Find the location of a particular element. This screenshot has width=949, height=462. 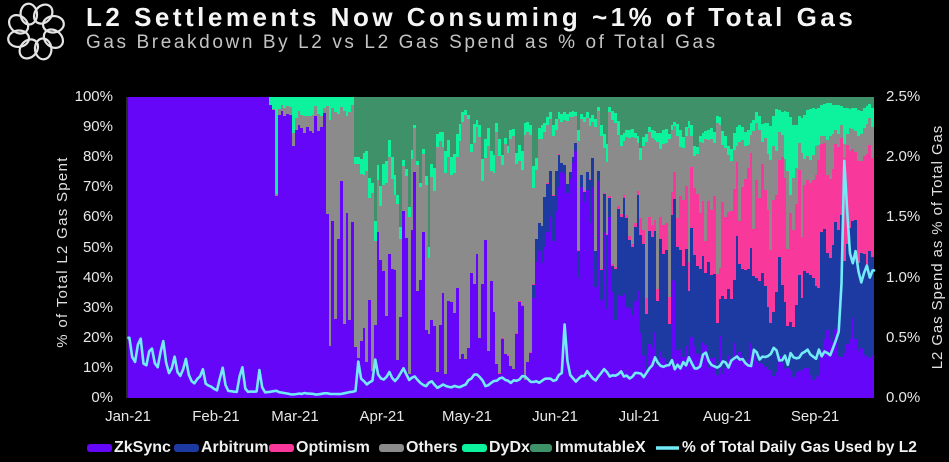

svg-text: 0.0% is located at coordinates (903, 397).